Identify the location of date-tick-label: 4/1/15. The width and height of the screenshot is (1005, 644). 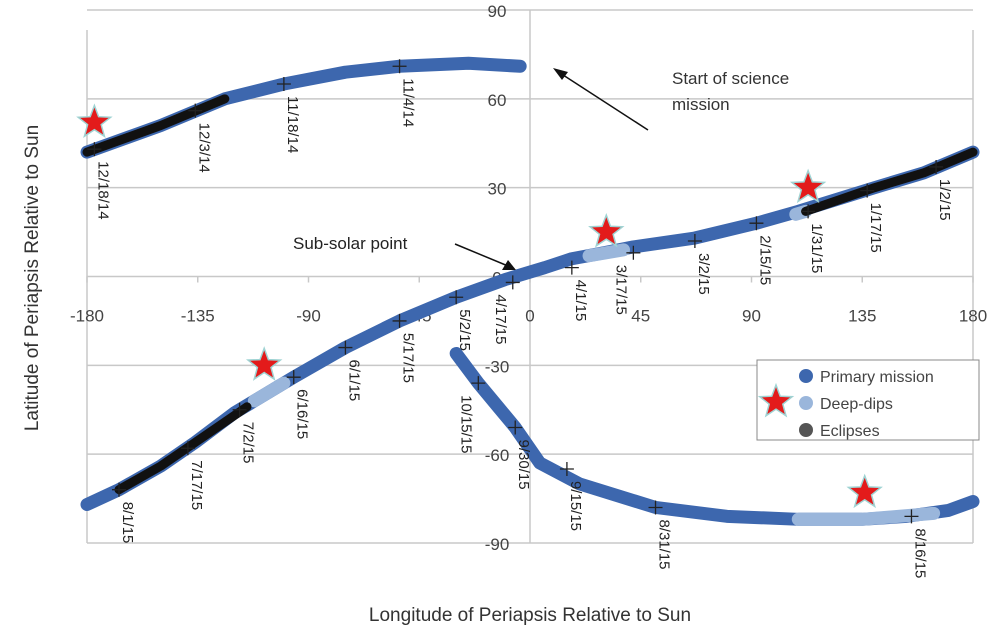
(580, 301).